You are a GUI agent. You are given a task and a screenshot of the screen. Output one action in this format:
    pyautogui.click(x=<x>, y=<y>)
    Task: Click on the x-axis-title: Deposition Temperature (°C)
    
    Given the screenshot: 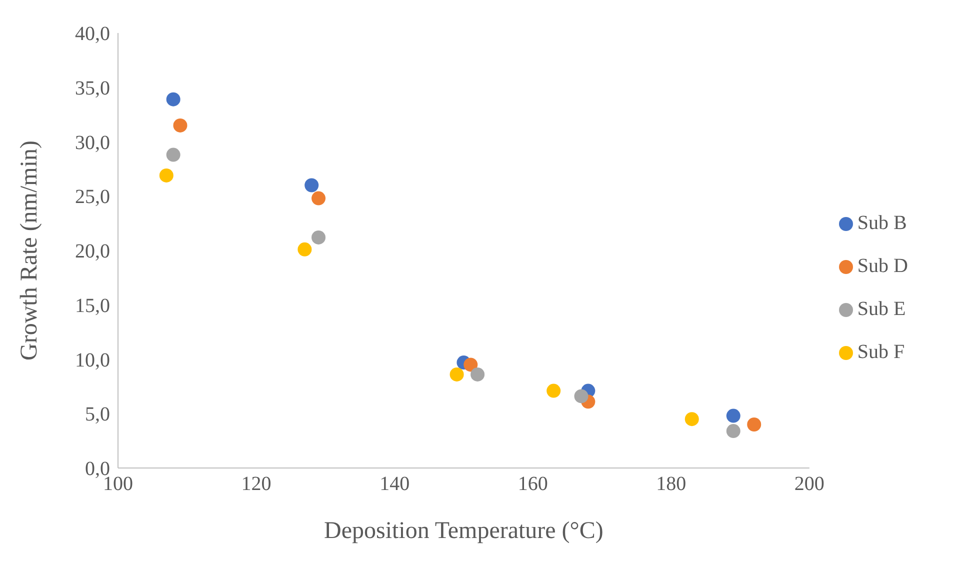 What is the action you would take?
    pyautogui.click(x=464, y=531)
    